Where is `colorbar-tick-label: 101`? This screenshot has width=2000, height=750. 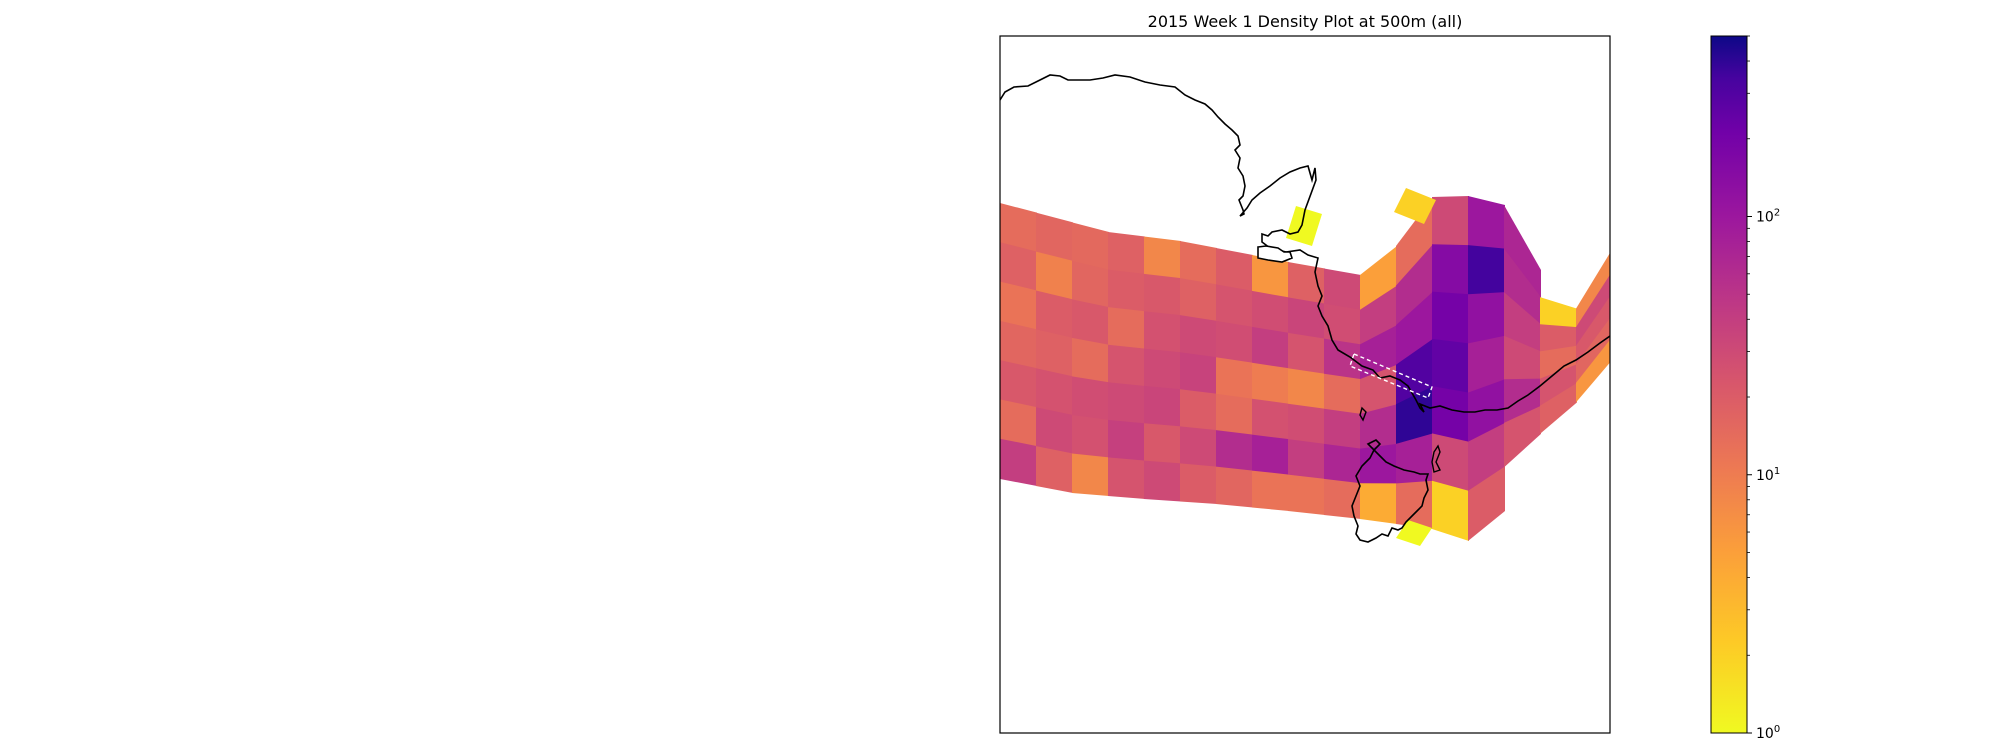 colorbar-tick-label: 101 is located at coordinates (1768, 475).